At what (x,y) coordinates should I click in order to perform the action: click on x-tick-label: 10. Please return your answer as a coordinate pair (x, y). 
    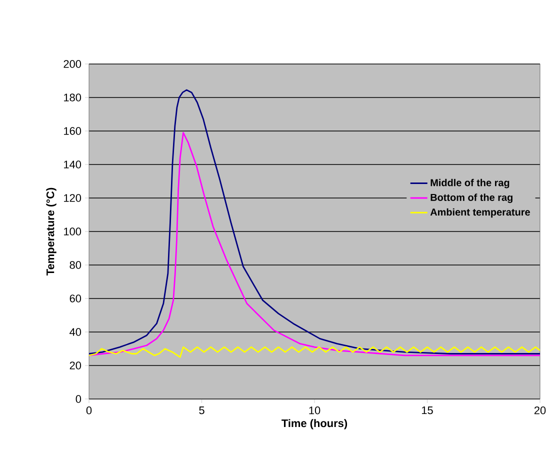
    Looking at the image, I should click on (314, 410).